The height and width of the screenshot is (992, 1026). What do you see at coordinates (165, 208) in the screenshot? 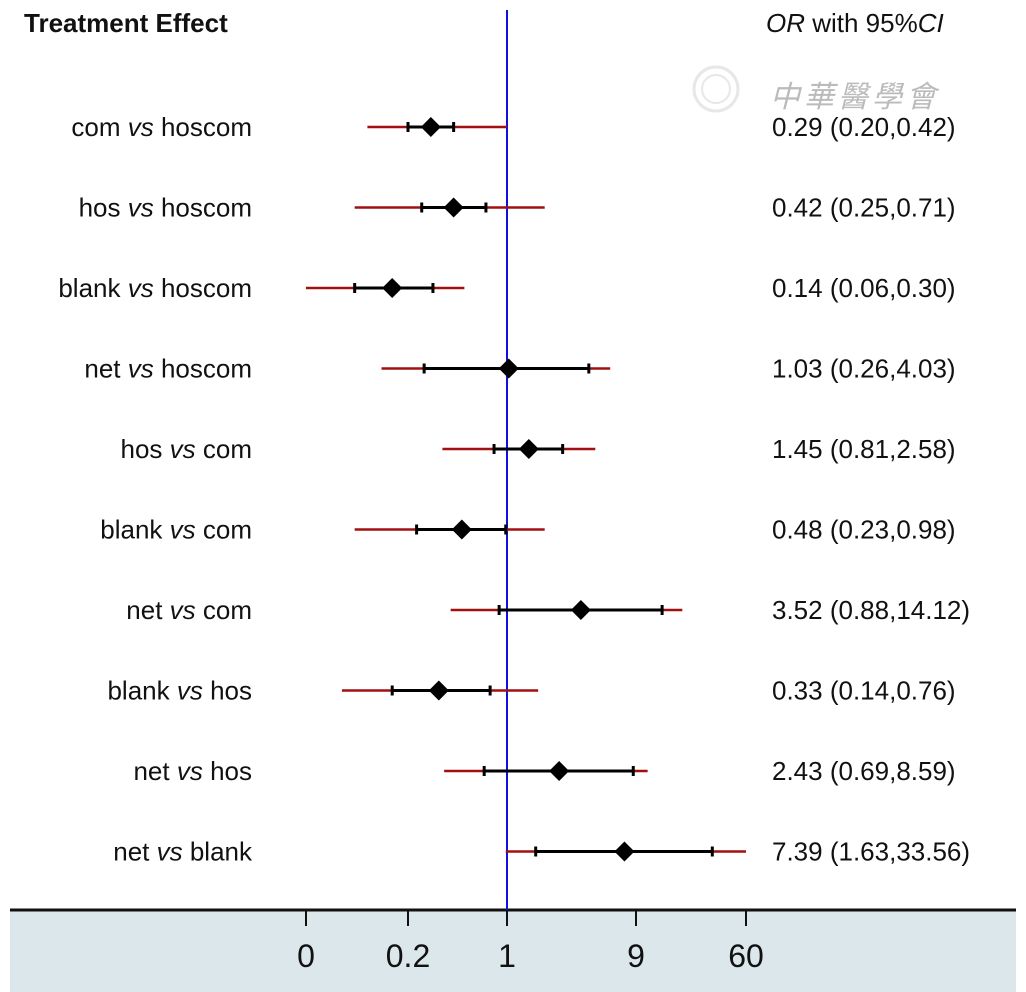
I see `row-label: hos vs hoscom` at bounding box center [165, 208].